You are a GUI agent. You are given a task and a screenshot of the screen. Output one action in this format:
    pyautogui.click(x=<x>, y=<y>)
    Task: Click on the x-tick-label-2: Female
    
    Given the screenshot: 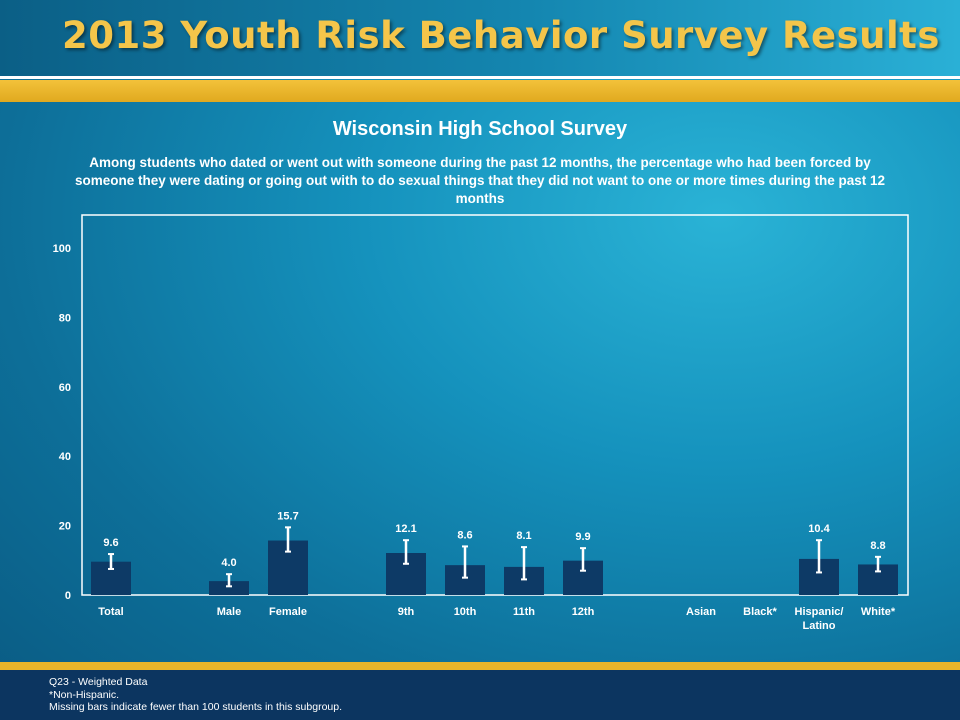 What is the action you would take?
    pyautogui.click(x=288, y=612)
    